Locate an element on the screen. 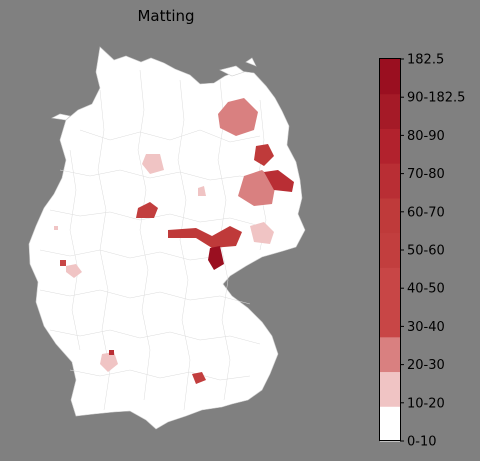 This screenshot has width=480, height=461. colorbar-tick-label: 182.5 is located at coordinates (425, 60).